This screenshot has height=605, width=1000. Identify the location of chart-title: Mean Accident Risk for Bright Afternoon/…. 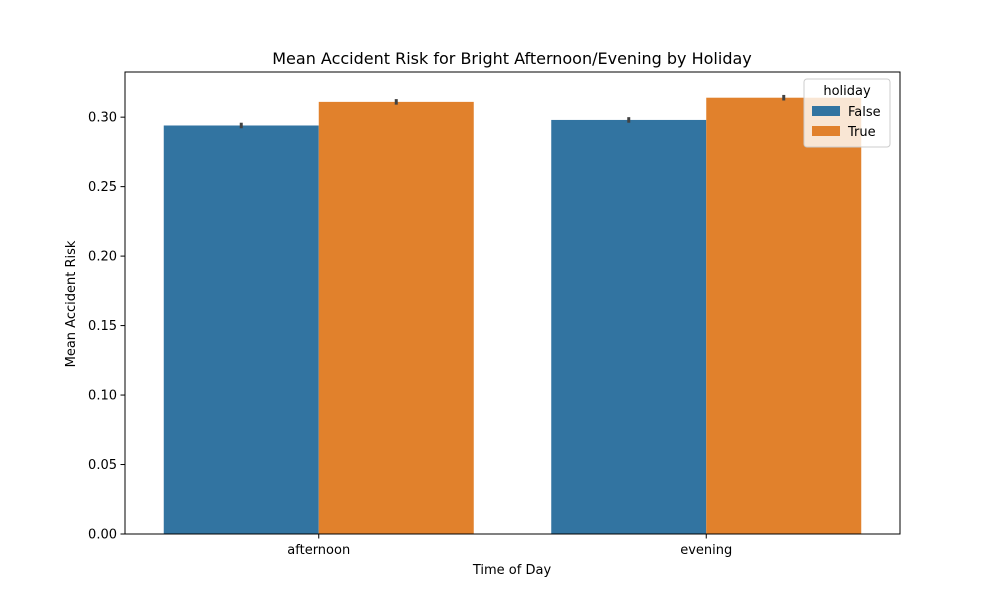
(512, 58).